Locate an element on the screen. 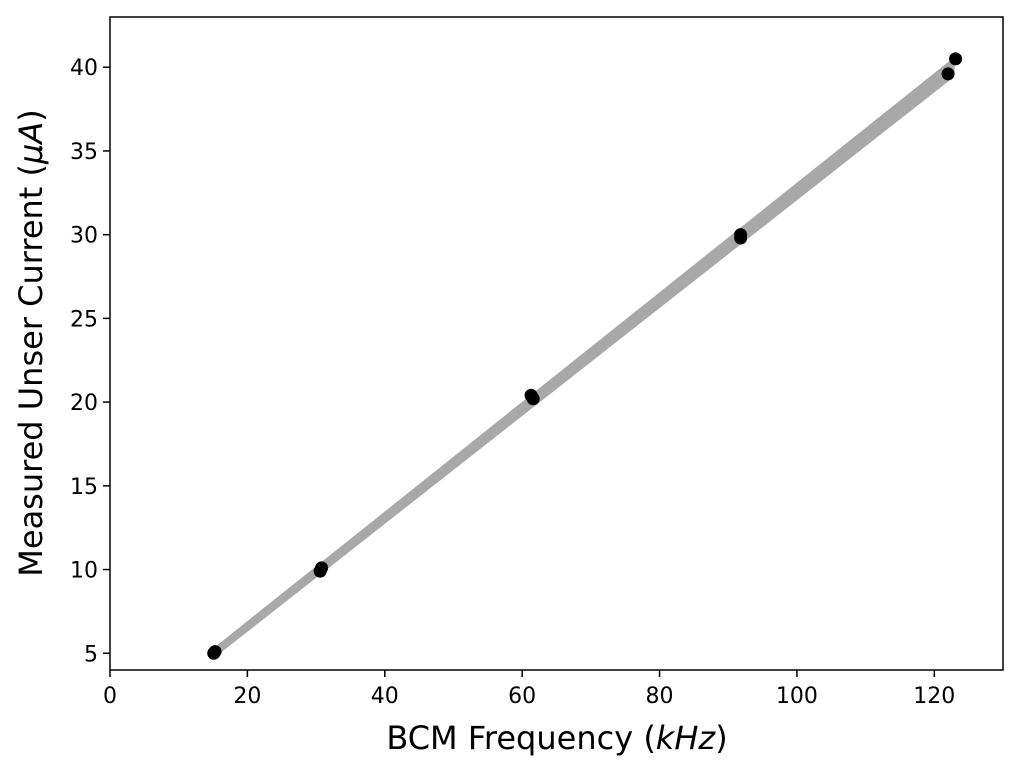 This screenshot has height=772, width=1020. y-tick-label: 5 is located at coordinates (91, 654).